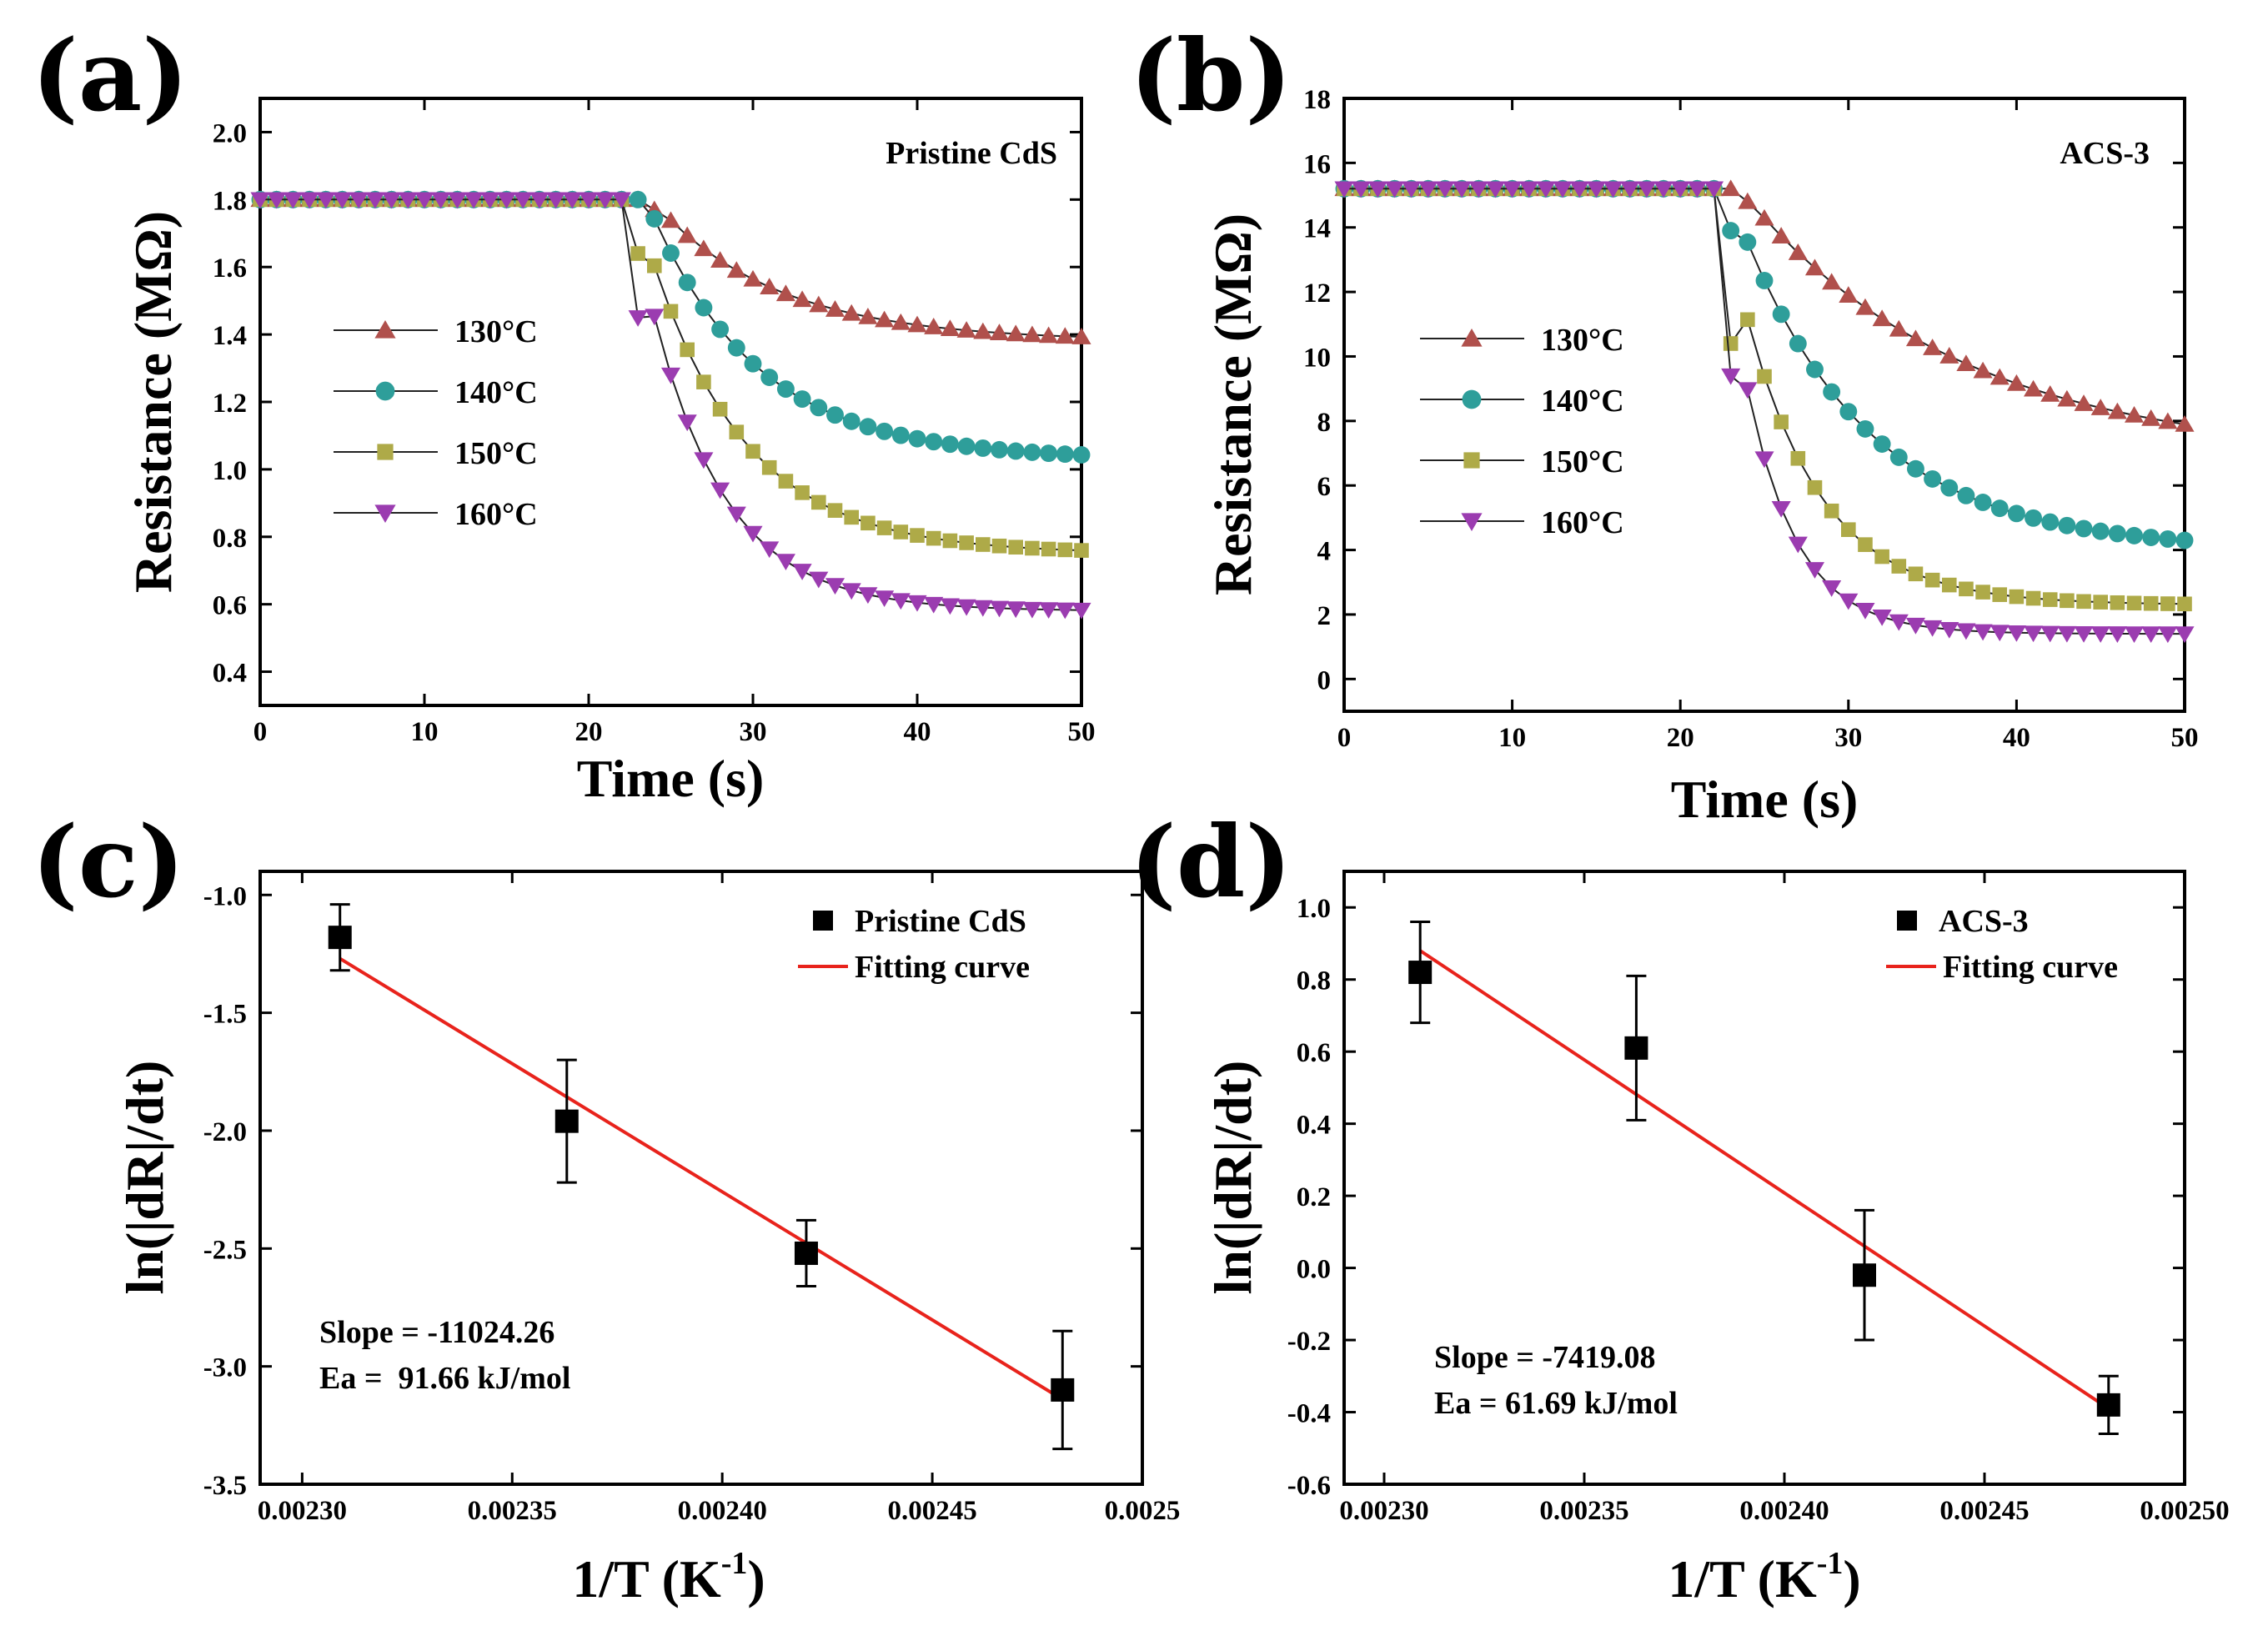 This screenshot has height=1626, width=2268. What do you see at coordinates (496, 392) in the screenshot?
I see `panel-a-legend-140: 140°C` at bounding box center [496, 392].